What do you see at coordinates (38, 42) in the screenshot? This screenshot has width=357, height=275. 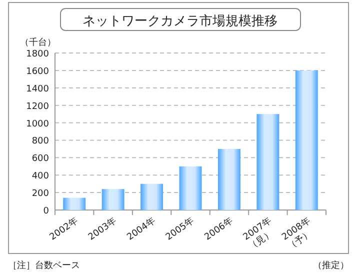 I see `y-axis-title: （千台）` at bounding box center [38, 42].